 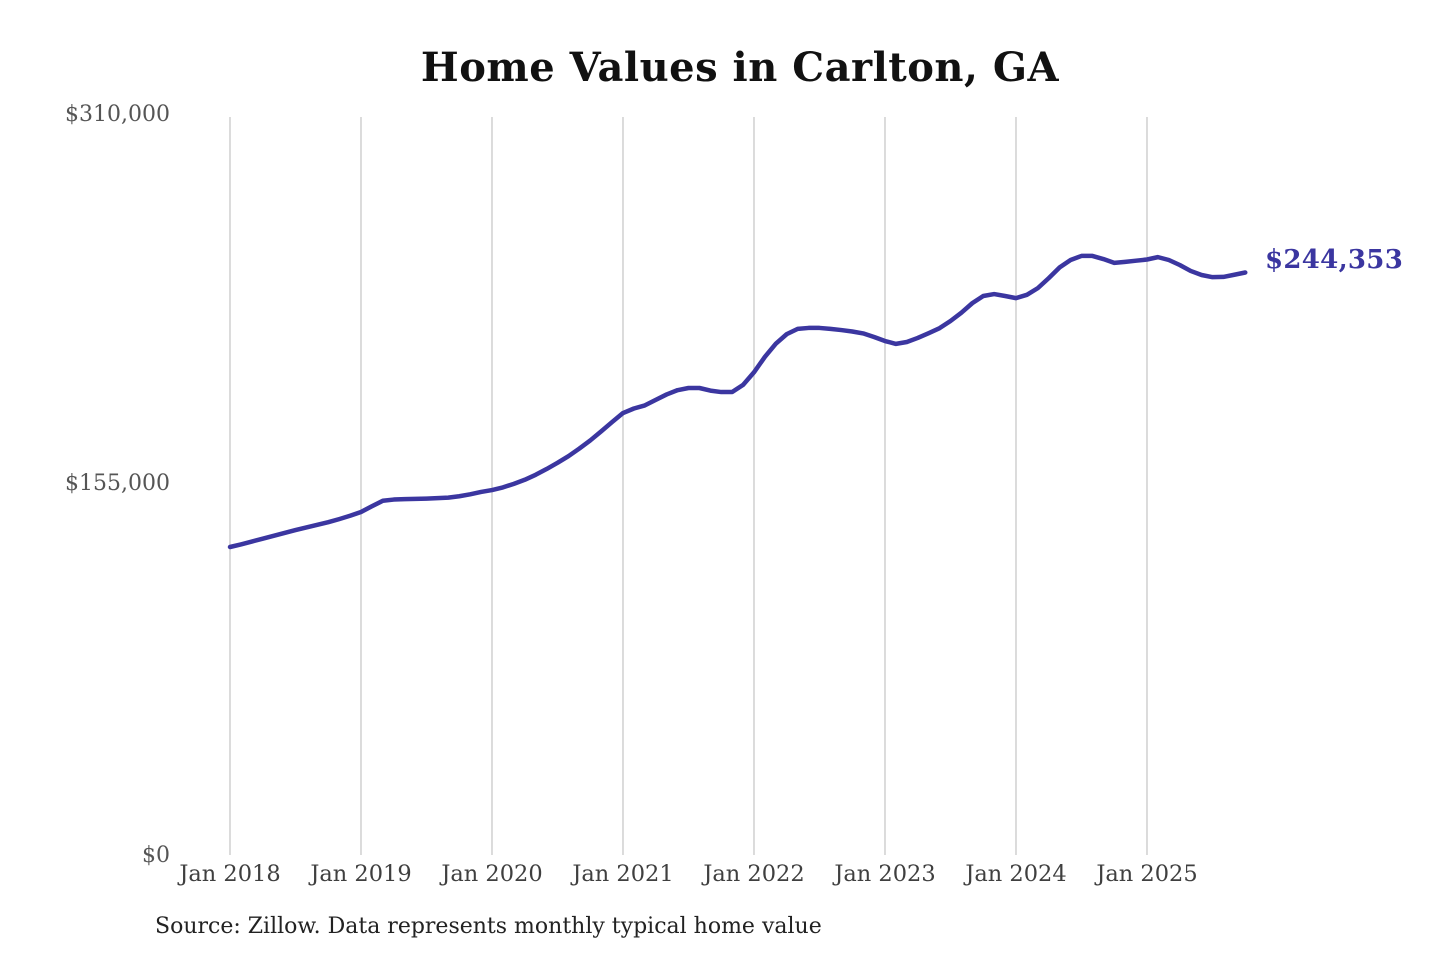 What do you see at coordinates (156, 855) in the screenshot?
I see `y-axis-tick-0: $0` at bounding box center [156, 855].